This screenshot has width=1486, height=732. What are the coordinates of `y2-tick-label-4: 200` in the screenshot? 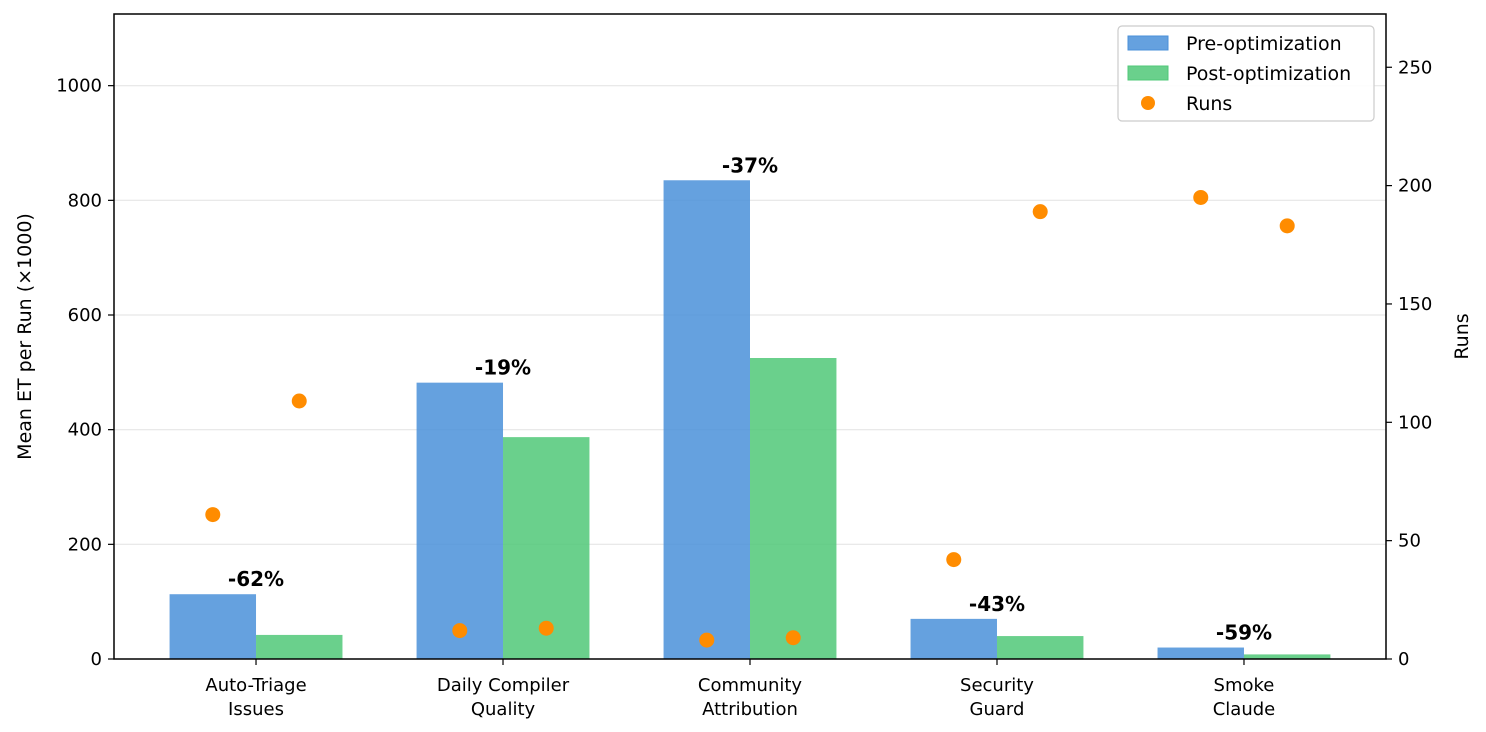 It's located at (1415, 186).